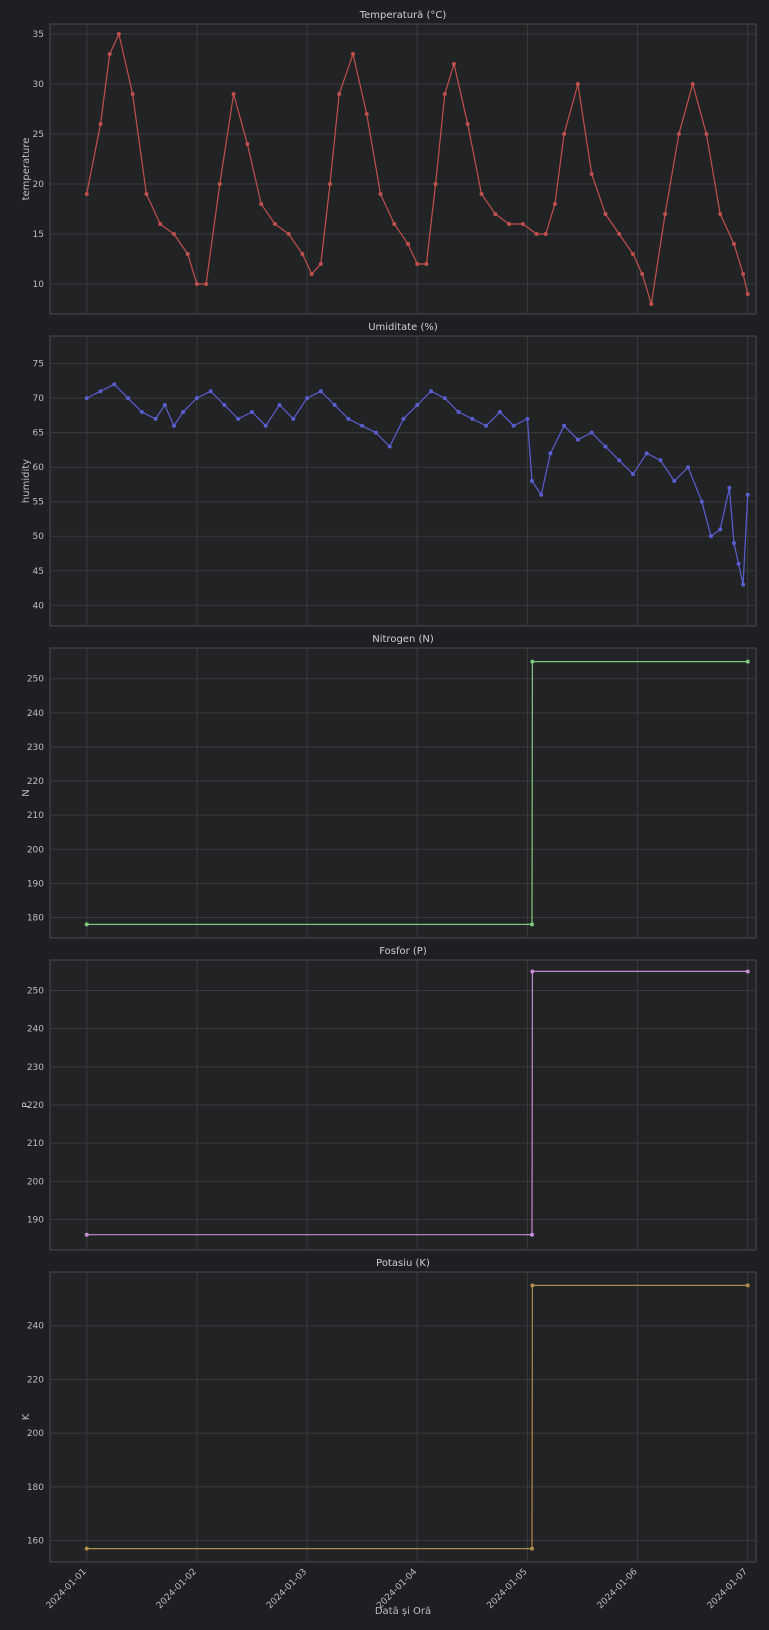 This screenshot has width=769, height=1630. I want to click on y-tick-label: 35, so click(38, 35).